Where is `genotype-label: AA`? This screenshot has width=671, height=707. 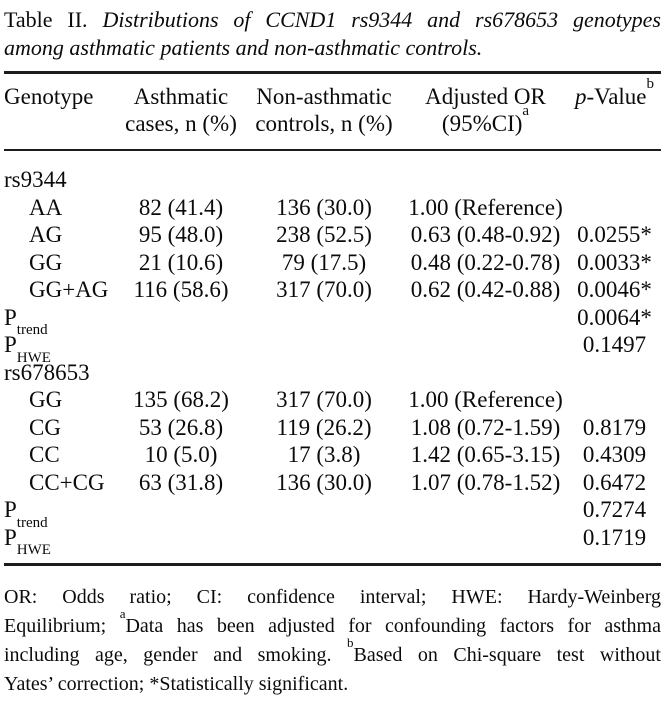
genotype-label: AA is located at coordinates (46, 207).